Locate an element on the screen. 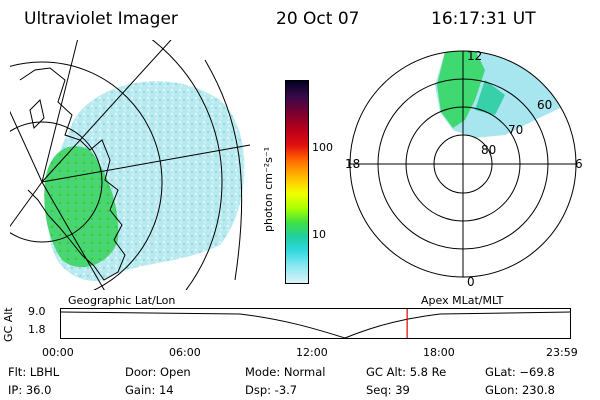 The height and width of the screenshot is (400, 600). mlat-label-80: 80 is located at coordinates (488, 150).